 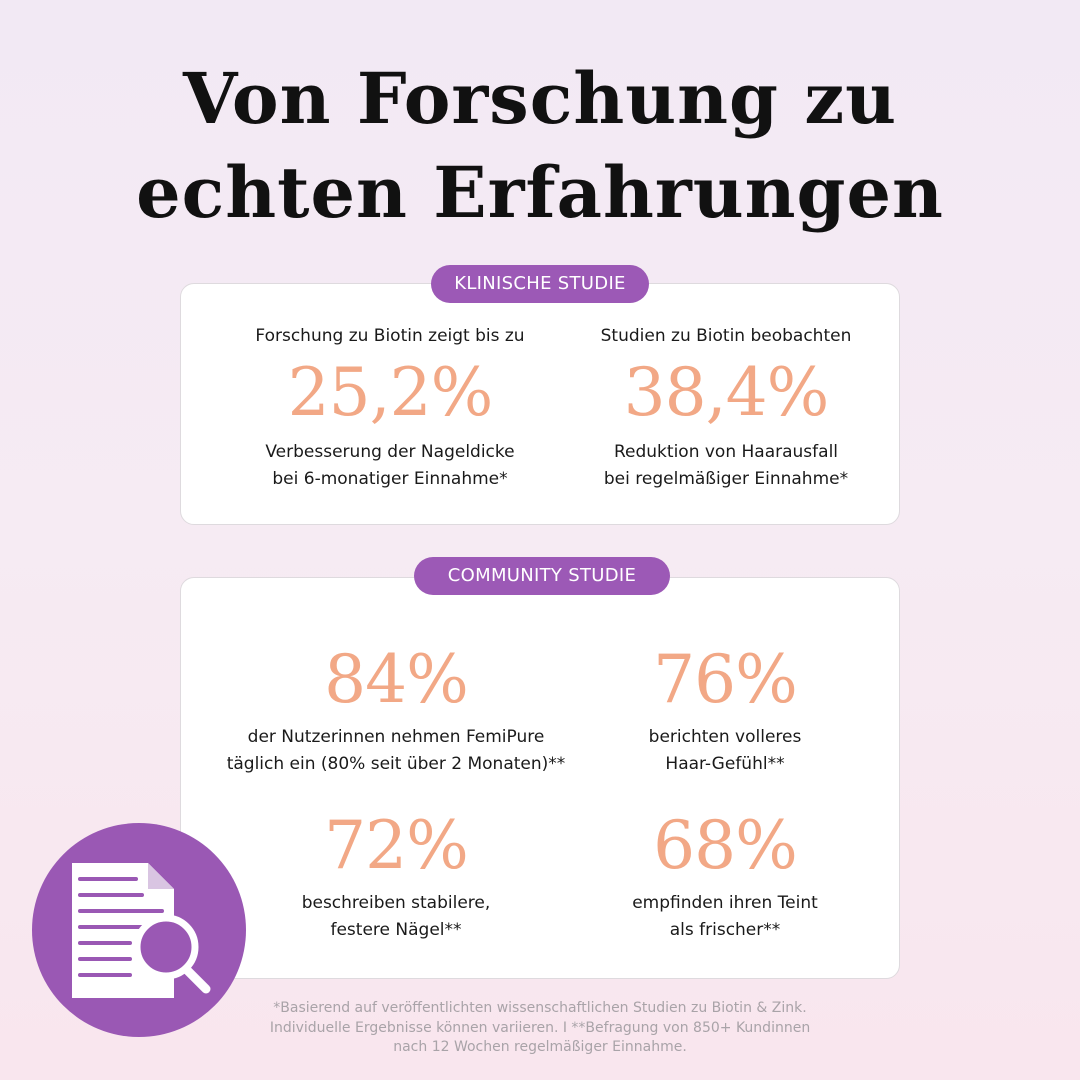 I want to click on stat-description-line-1: berichten volleres, so click(x=725, y=737).